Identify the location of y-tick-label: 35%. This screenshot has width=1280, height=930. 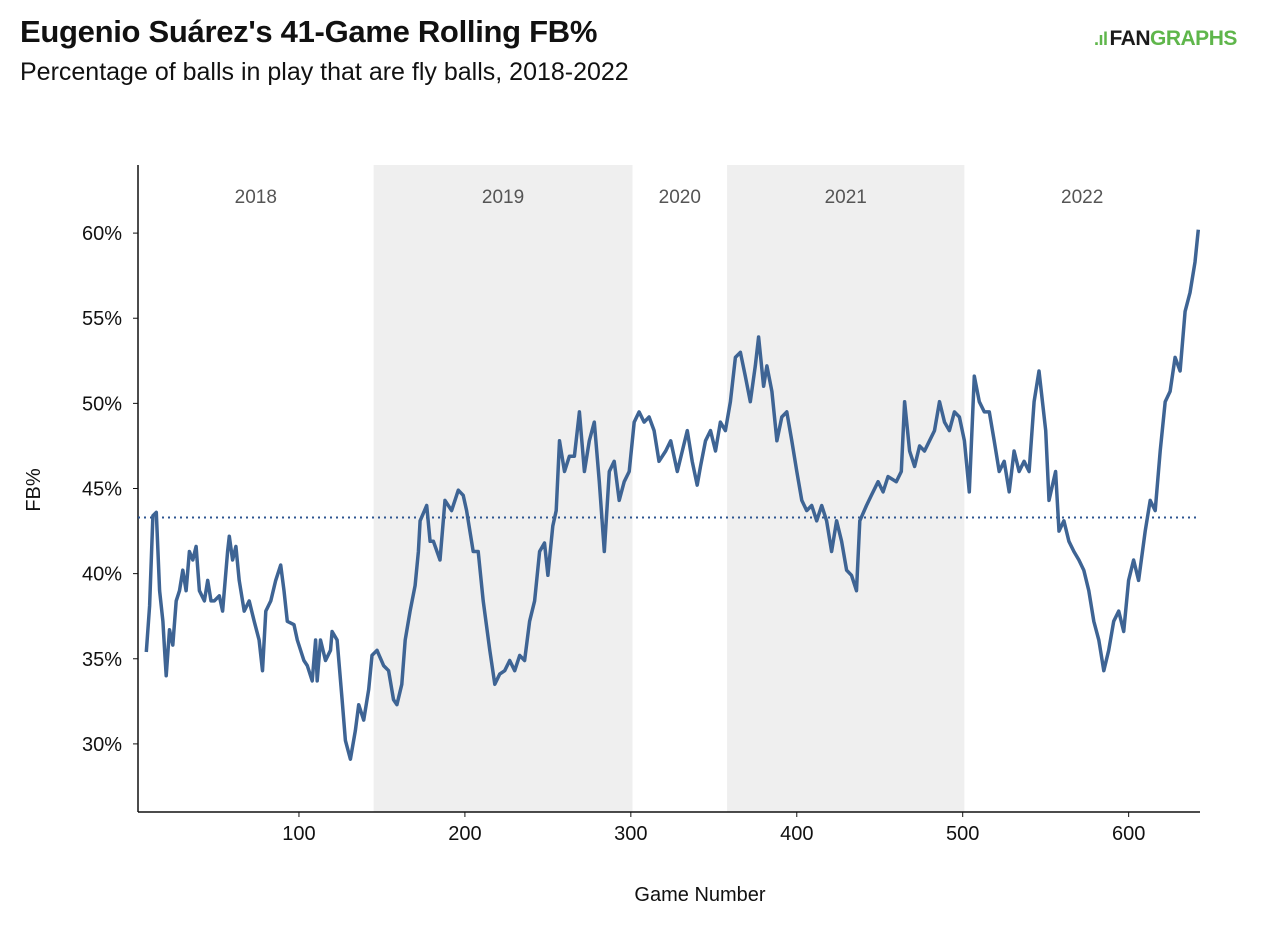
(102, 660).